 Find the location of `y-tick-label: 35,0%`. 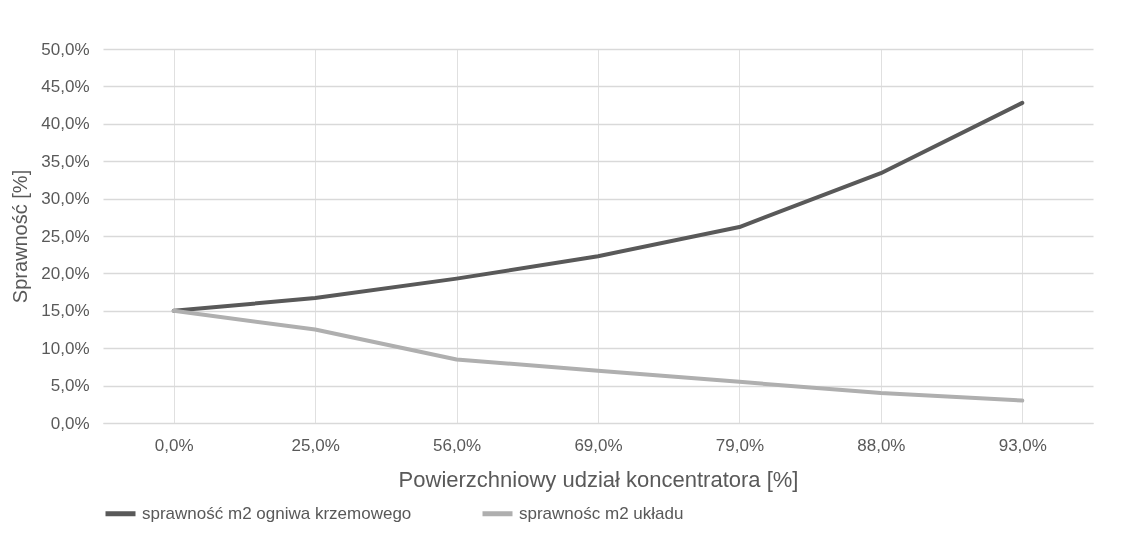

y-tick-label: 35,0% is located at coordinates (65, 161).